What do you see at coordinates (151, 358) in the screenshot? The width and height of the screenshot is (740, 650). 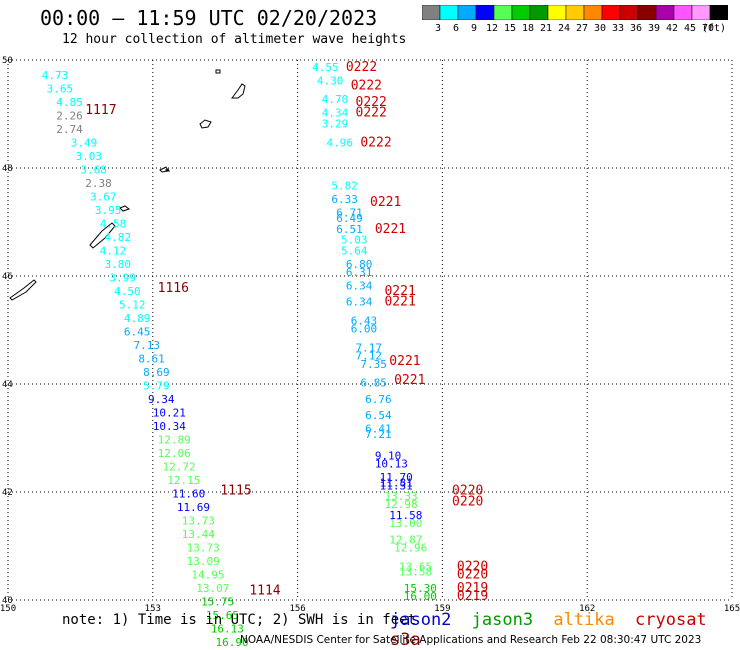 I see `wave-height-point: 8.61` at bounding box center [151, 358].